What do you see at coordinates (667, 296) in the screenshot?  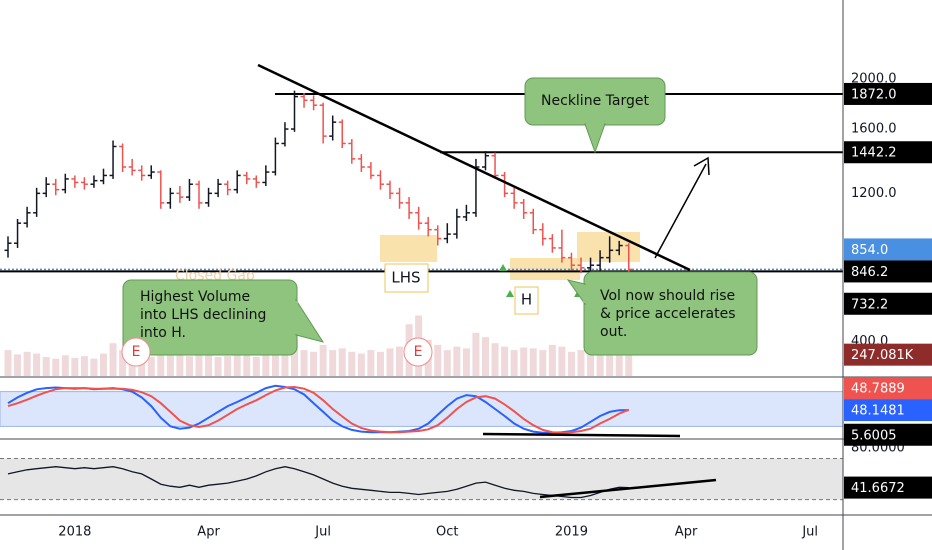 I see `callout-text: Vol now should rise` at bounding box center [667, 296].